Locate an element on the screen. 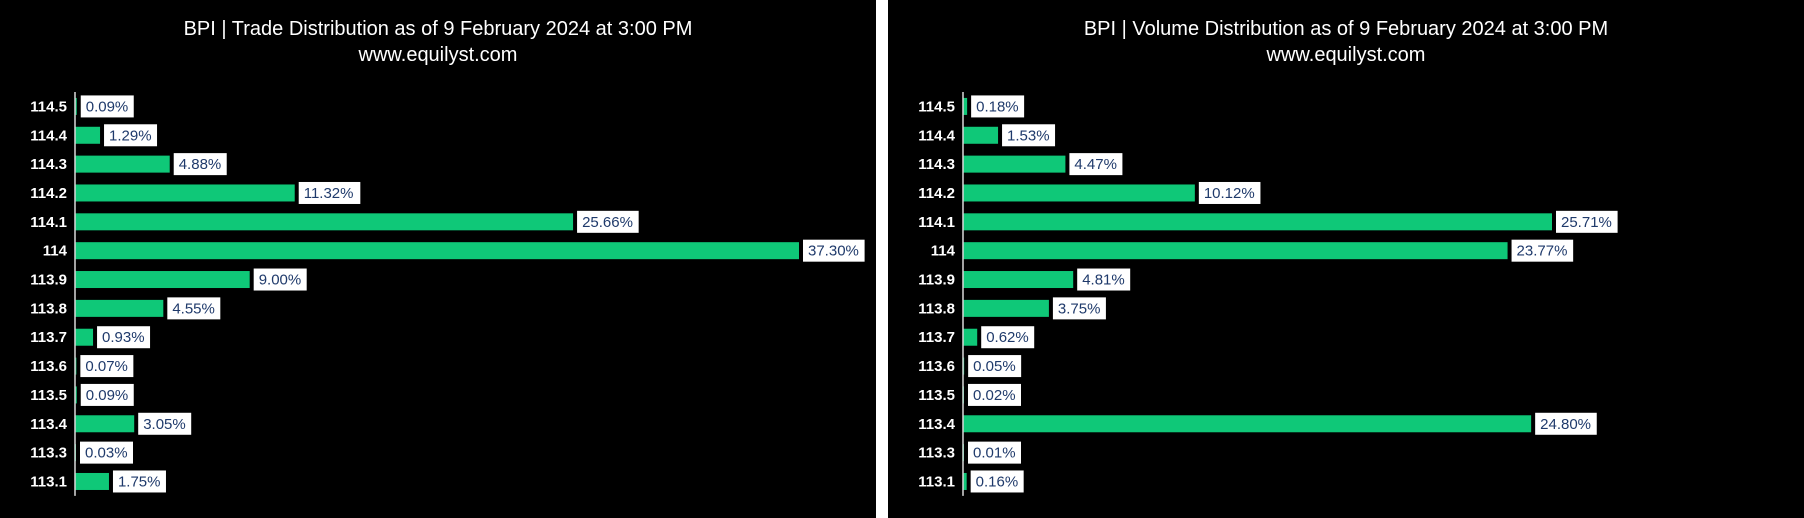  value-label: 3.75% is located at coordinates (1079, 308).